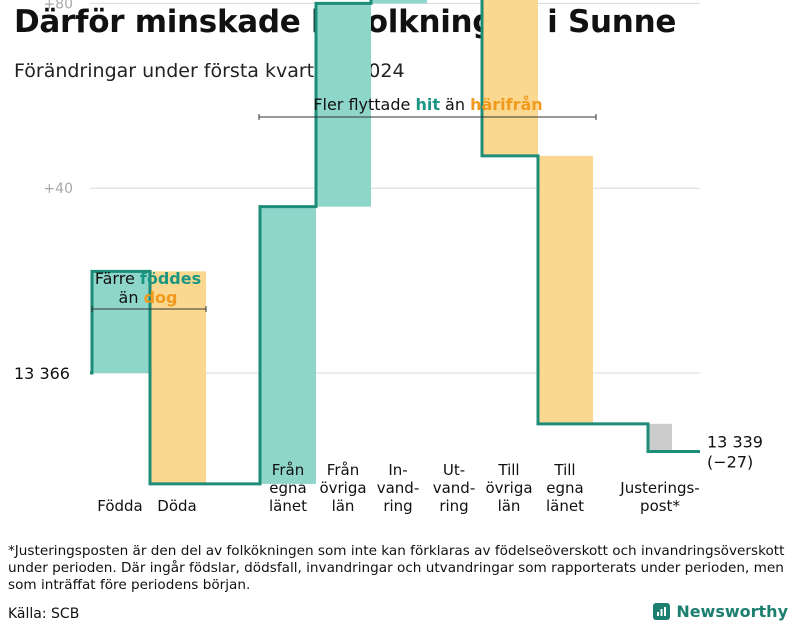 The height and width of the screenshot is (625, 800). Describe the element at coordinates (288, 345) in the screenshot. I see `bar-från-egna-länet` at that location.